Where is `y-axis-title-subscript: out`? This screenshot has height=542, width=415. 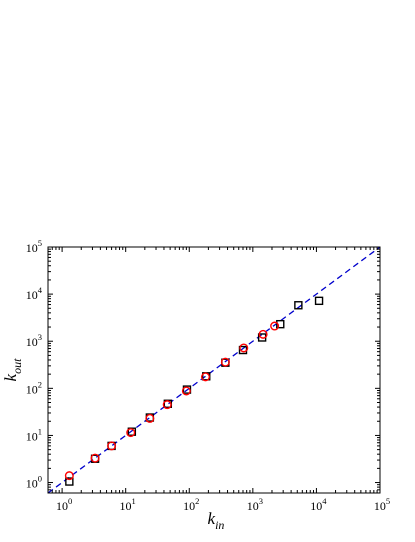 y-axis-title-subscript: out is located at coordinates (17, 366).